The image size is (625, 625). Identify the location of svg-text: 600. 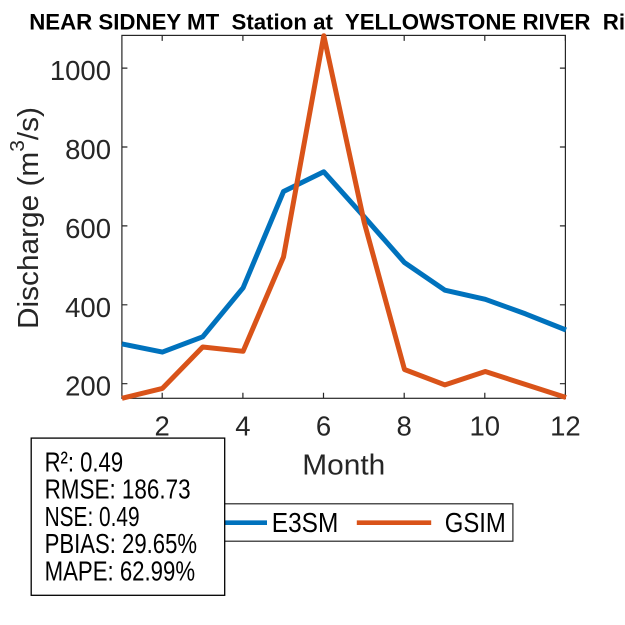
(88, 228).